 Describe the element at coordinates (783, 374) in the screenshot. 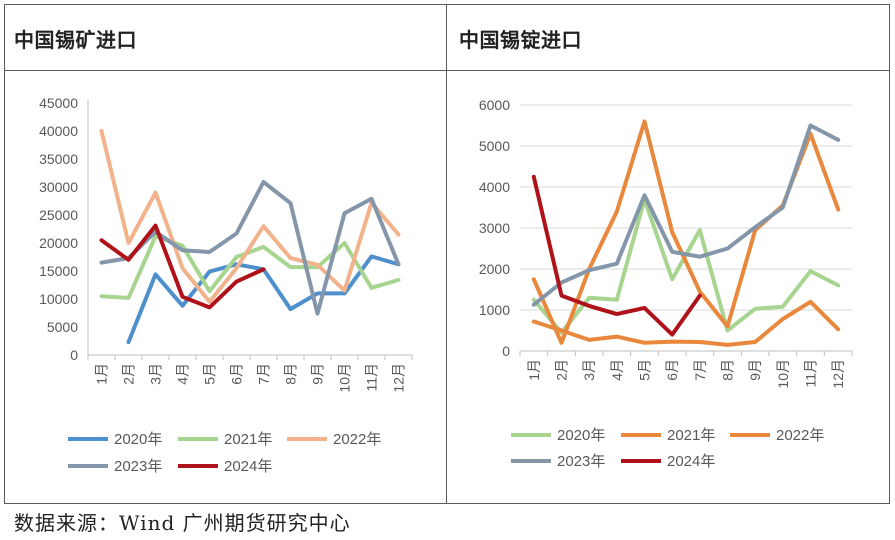

I see `ingot-x-tick-label: 10月` at that location.